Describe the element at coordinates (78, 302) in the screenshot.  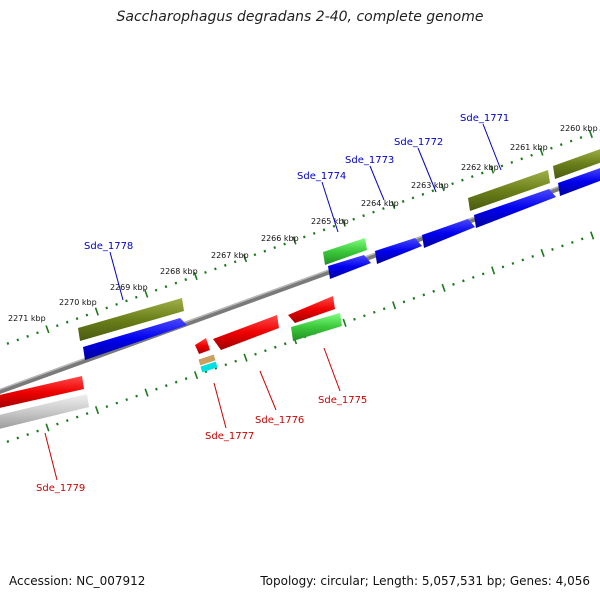
I see `kbp-label: 2270 kbp` at that location.